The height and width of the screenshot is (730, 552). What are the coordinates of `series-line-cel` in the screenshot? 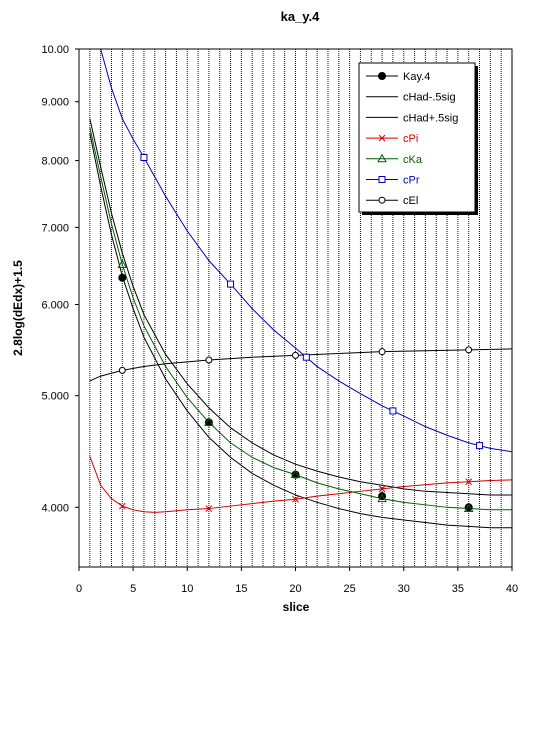 It's located at (300, 365).